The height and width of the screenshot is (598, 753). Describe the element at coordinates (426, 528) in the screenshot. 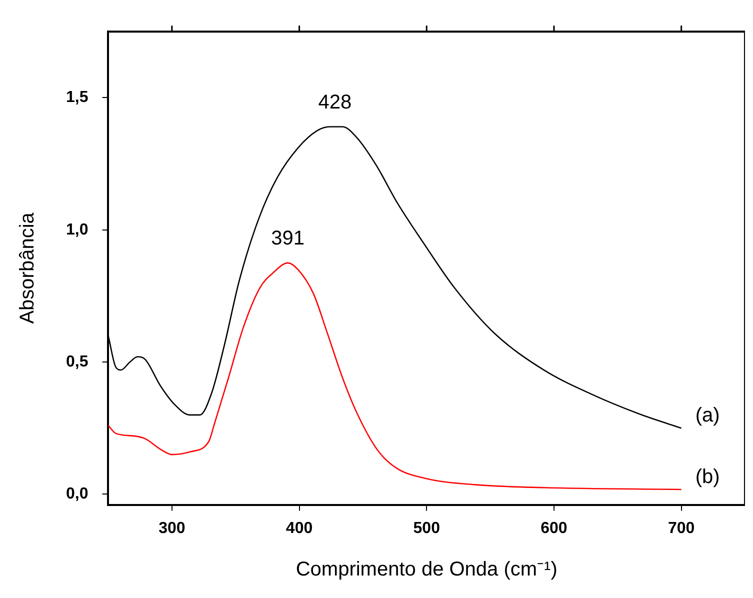

I see `x-tick-label: 500` at that location.